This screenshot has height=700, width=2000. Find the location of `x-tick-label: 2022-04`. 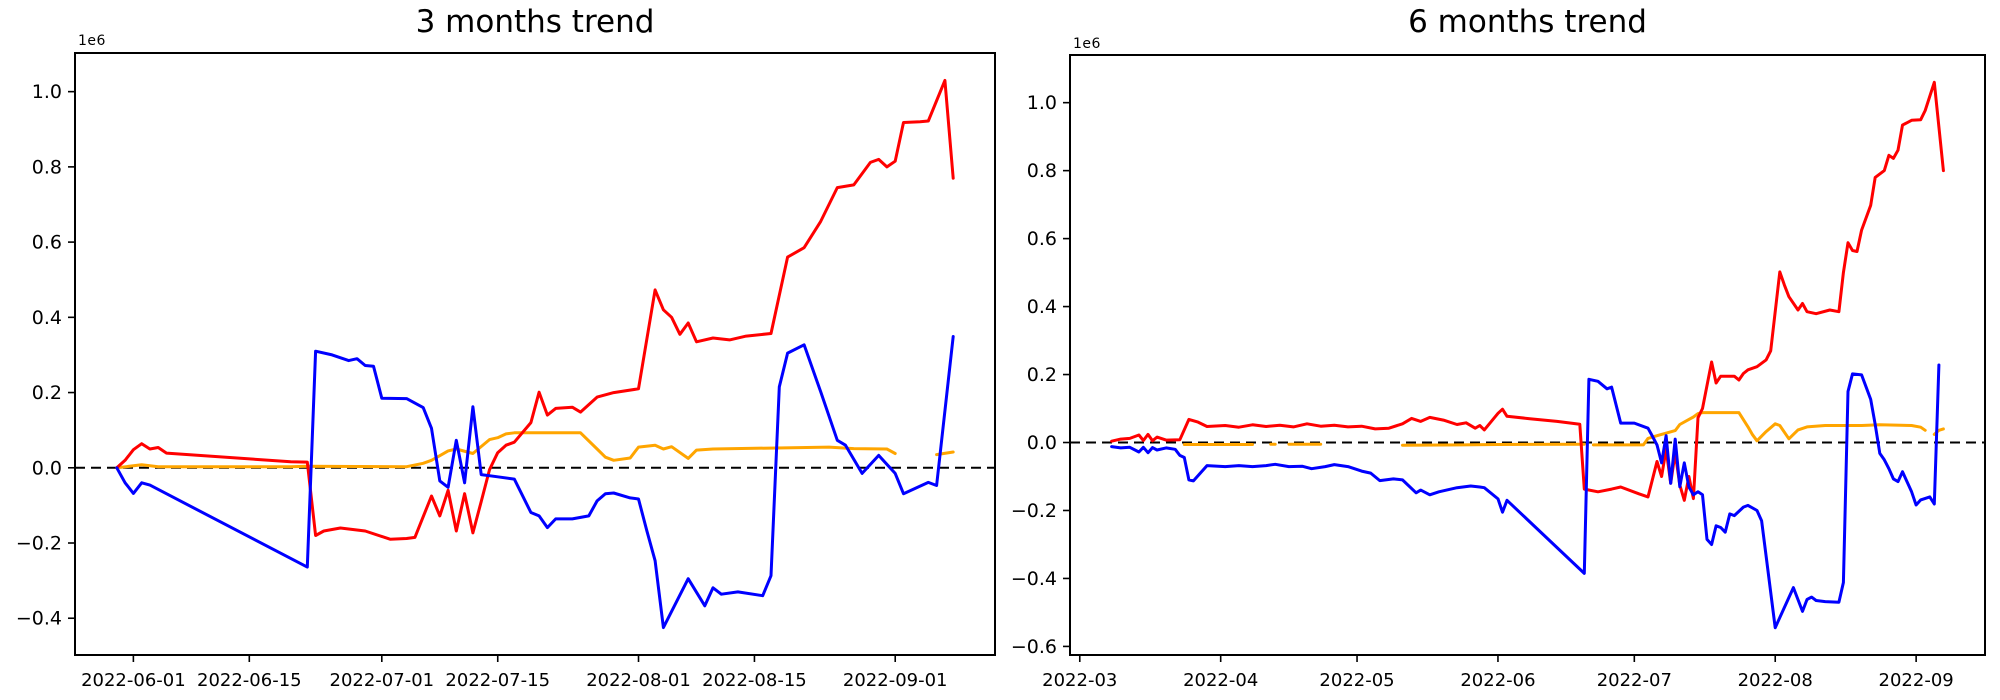

x-tick-label: 2022-04 is located at coordinates (1220, 680).